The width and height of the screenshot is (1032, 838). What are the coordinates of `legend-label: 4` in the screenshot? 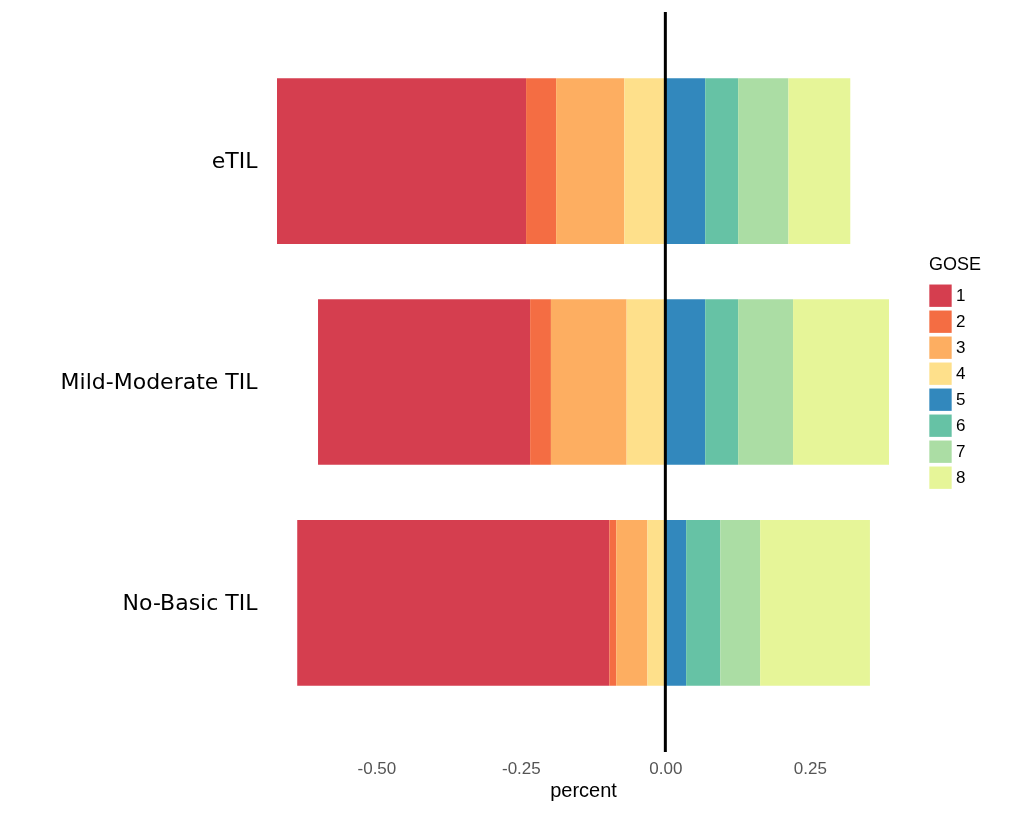 It's located at (961, 373).